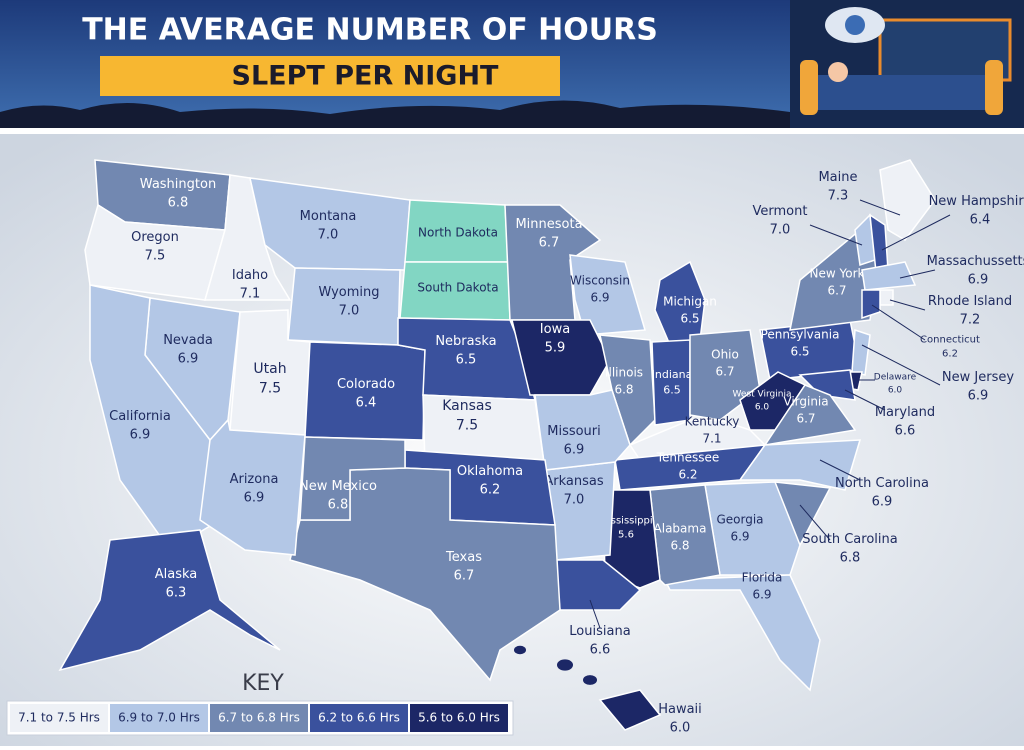  I want to click on state-name: Ohio, so click(725, 355).